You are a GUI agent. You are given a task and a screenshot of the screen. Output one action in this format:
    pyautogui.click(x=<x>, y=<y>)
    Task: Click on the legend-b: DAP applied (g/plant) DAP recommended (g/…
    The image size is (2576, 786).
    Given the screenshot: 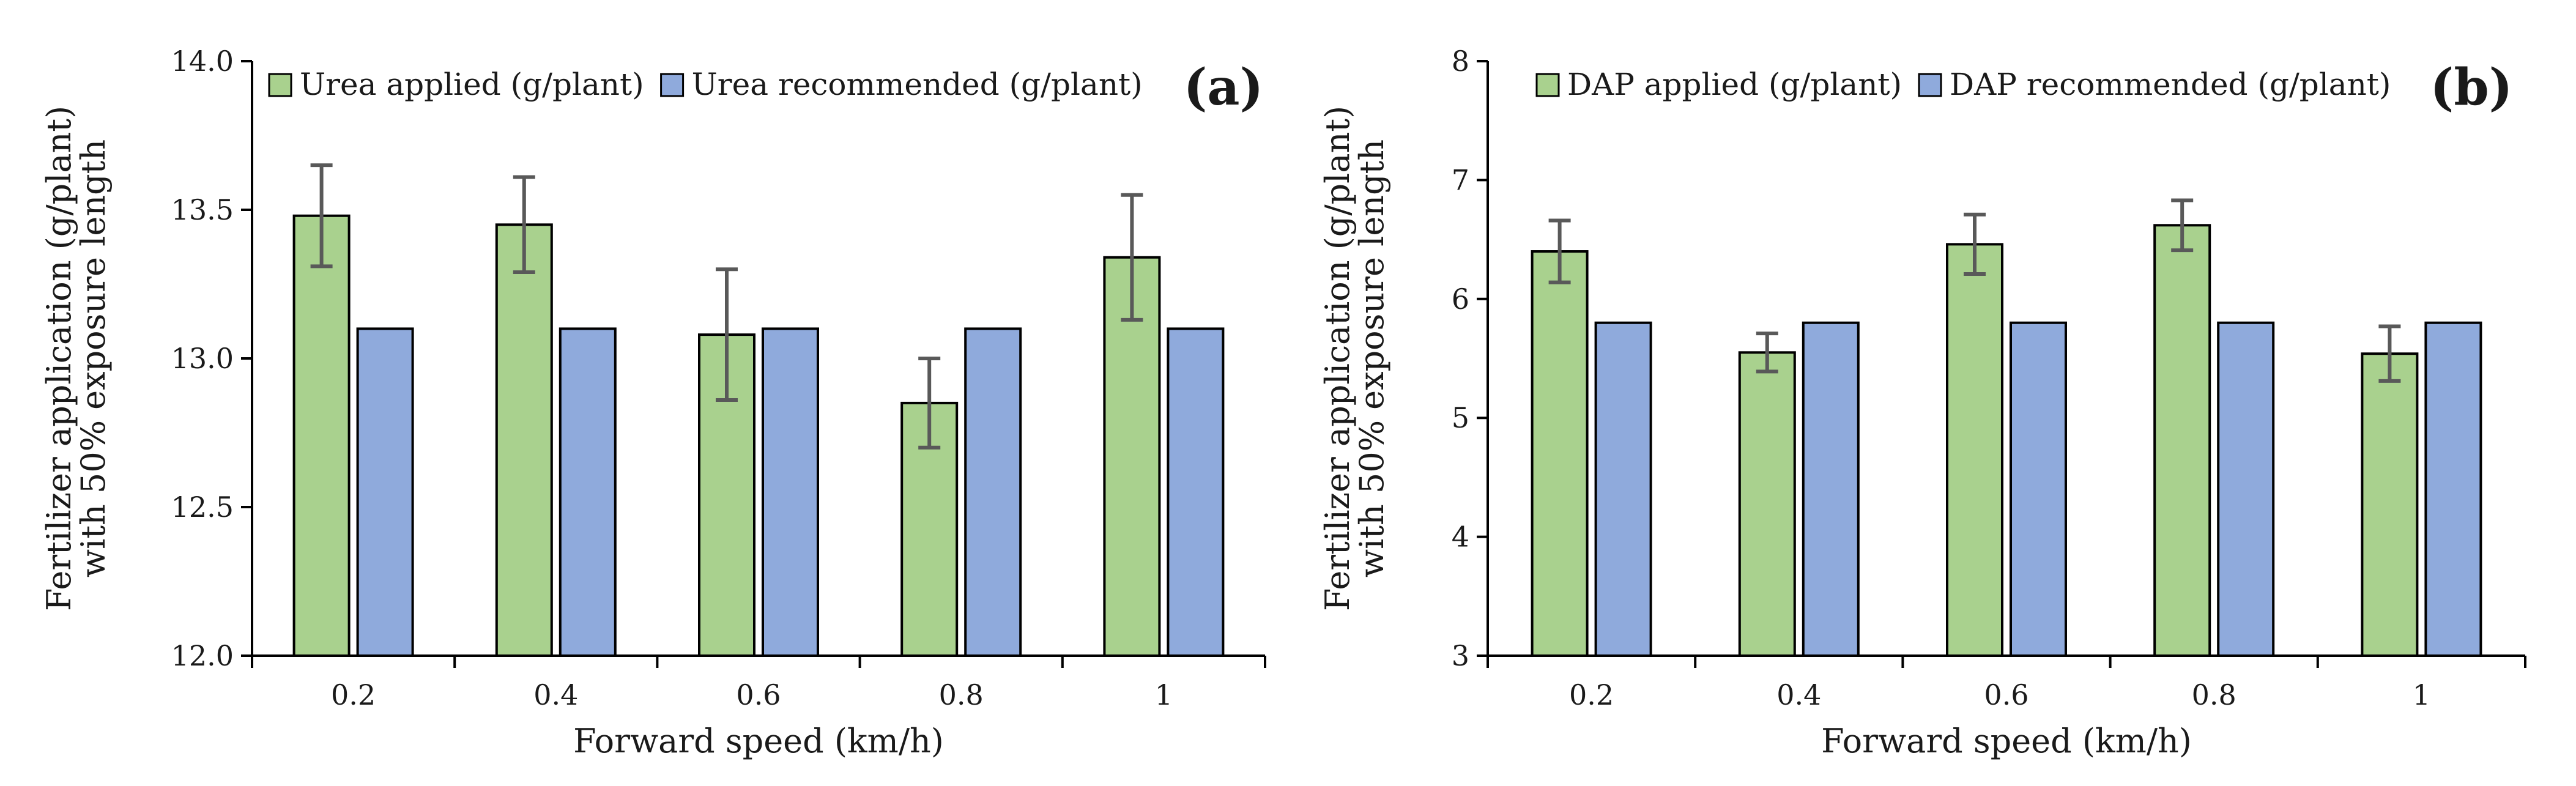 What is the action you would take?
    pyautogui.click(x=1963, y=85)
    